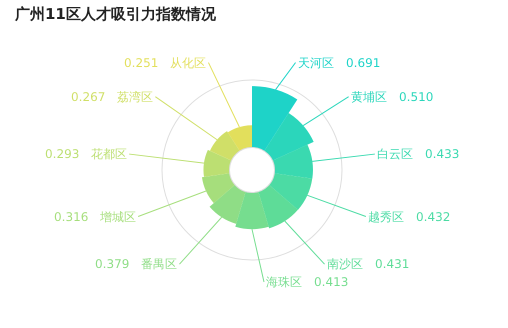 The height and width of the screenshot is (328, 508). Describe the element at coordinates (141, 63) in the screenshot. I see `data-label: 0.251` at that location.